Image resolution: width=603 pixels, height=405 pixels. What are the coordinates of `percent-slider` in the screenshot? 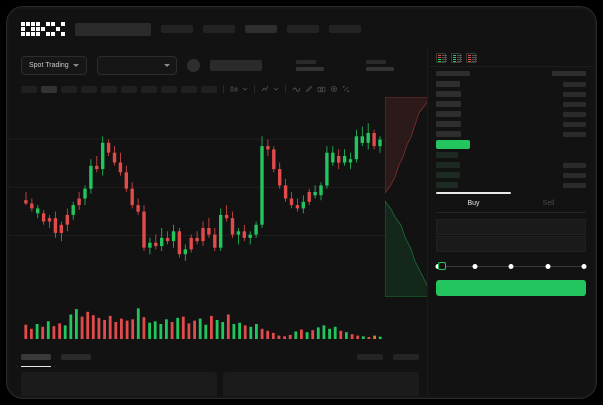 It's located at (511, 267).